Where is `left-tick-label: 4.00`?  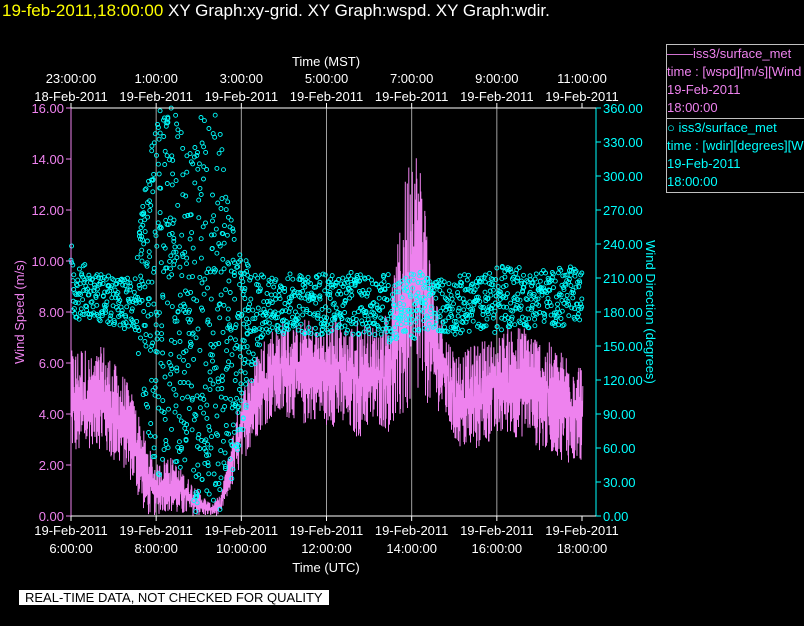 left-tick-label: 4.00 is located at coordinates (51, 414).